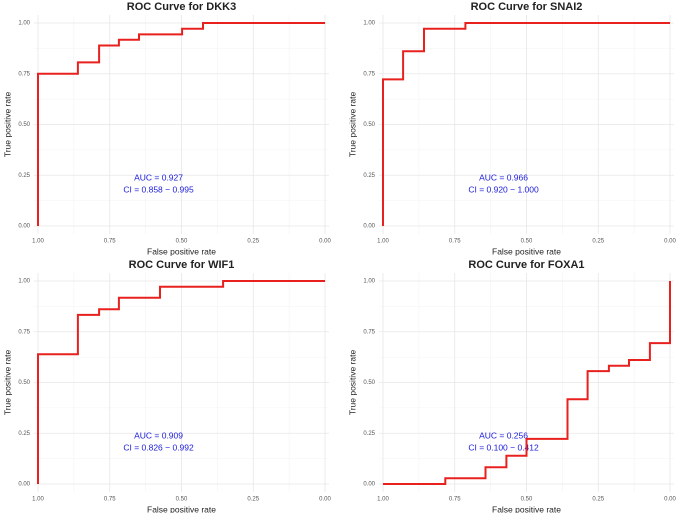  Describe the element at coordinates (503, 177) in the screenshot. I see `annotation: AUC = 0.966` at that location.